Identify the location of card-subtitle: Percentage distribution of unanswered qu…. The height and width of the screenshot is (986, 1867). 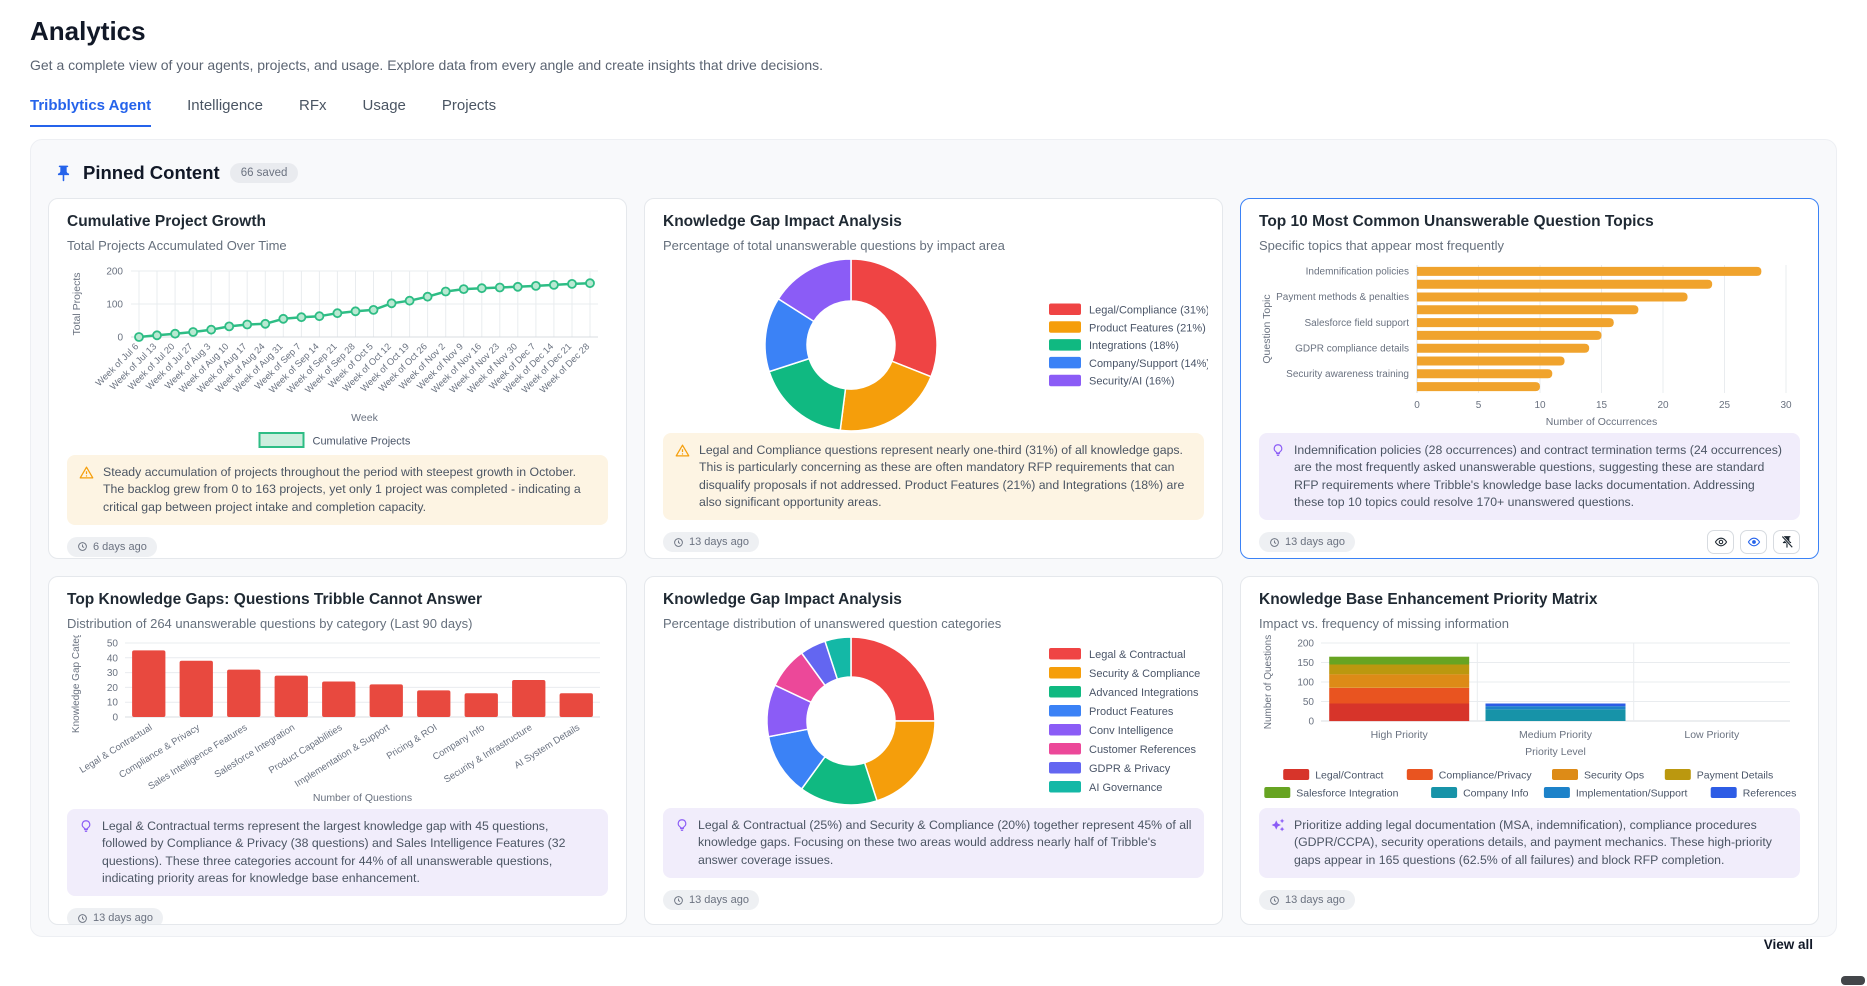
(832, 623).